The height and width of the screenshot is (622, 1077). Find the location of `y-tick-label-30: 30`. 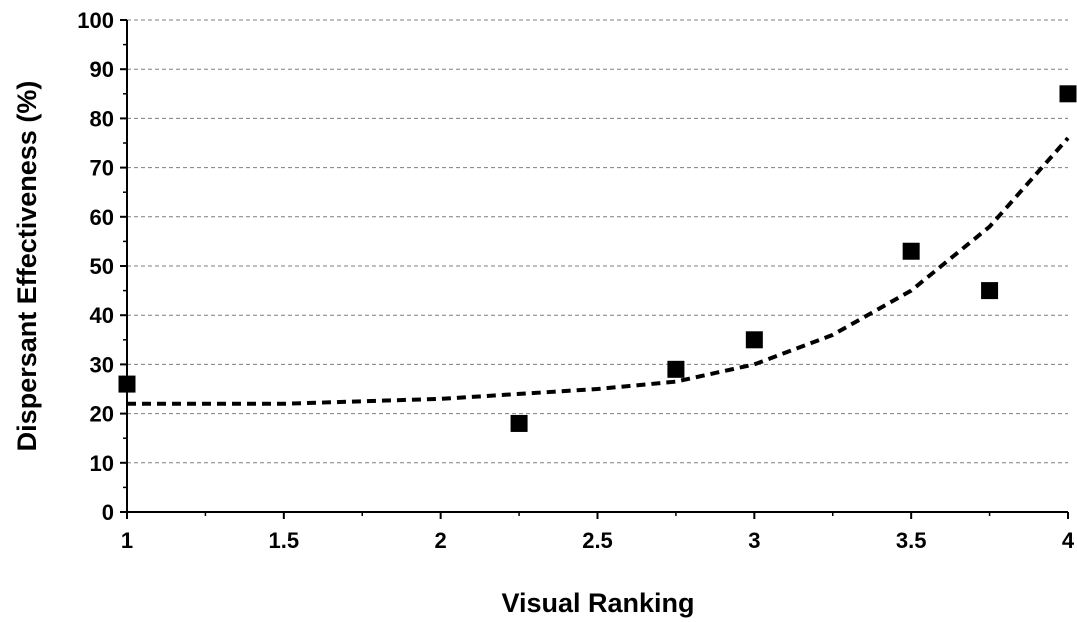

y-tick-label-30: 30 is located at coordinates (102, 364).